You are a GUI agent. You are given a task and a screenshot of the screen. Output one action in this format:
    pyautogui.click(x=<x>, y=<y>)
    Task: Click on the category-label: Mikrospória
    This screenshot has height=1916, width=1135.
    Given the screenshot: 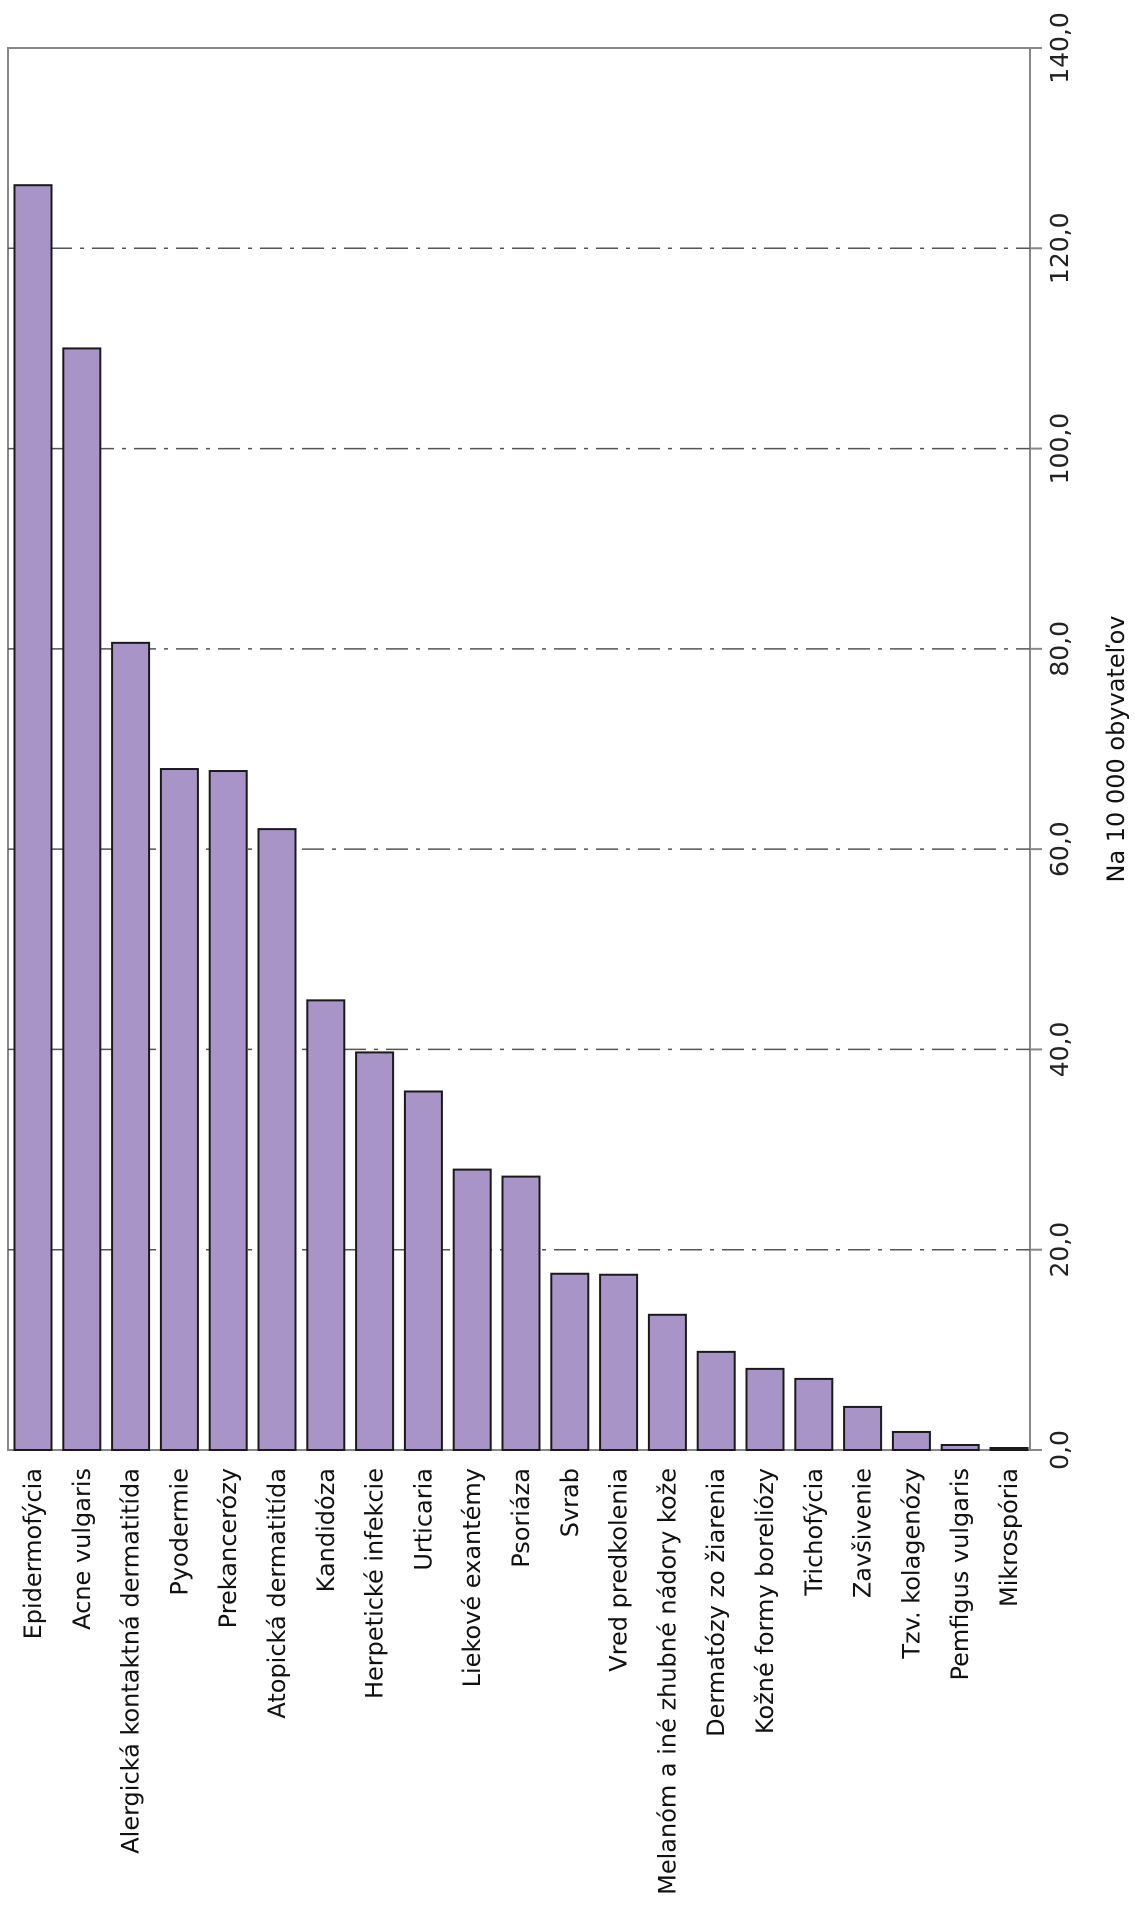 What is the action you would take?
    pyautogui.click(x=1009, y=1537)
    